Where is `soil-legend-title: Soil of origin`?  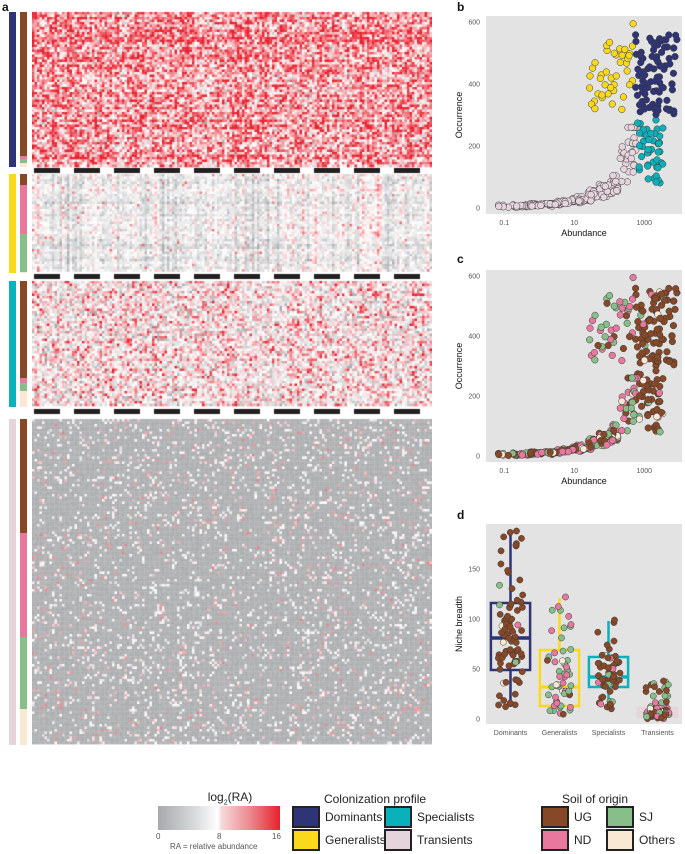
soil-legend-title: Soil of origin is located at coordinates (595, 799).